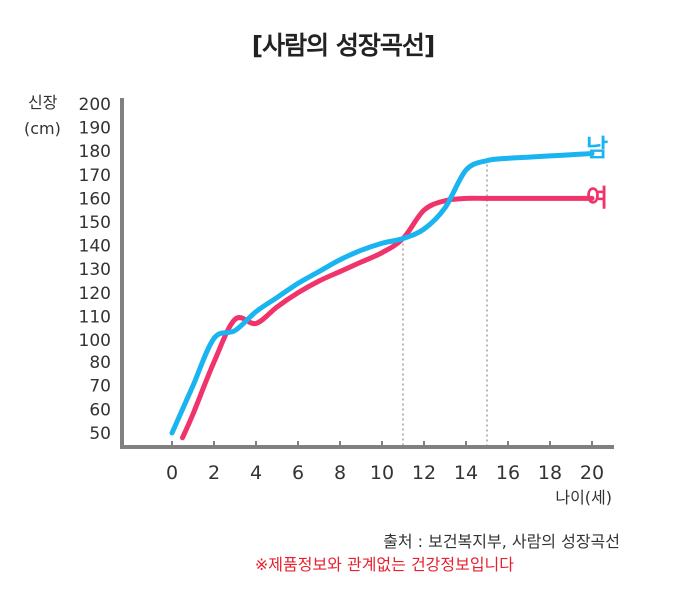 This screenshot has width=686, height=608. Describe the element at coordinates (583, 497) in the screenshot. I see `x-axis-label: 나이(세)` at that location.